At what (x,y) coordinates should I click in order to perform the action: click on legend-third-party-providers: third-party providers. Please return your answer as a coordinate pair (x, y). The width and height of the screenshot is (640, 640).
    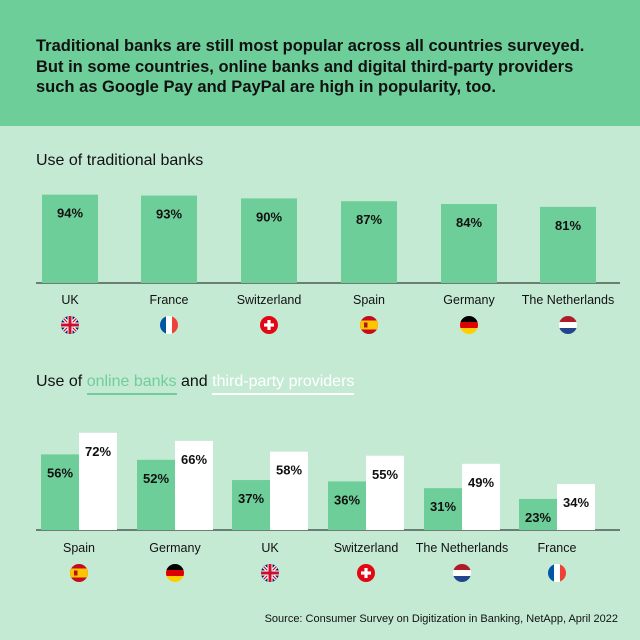
    Looking at the image, I should click on (283, 384).